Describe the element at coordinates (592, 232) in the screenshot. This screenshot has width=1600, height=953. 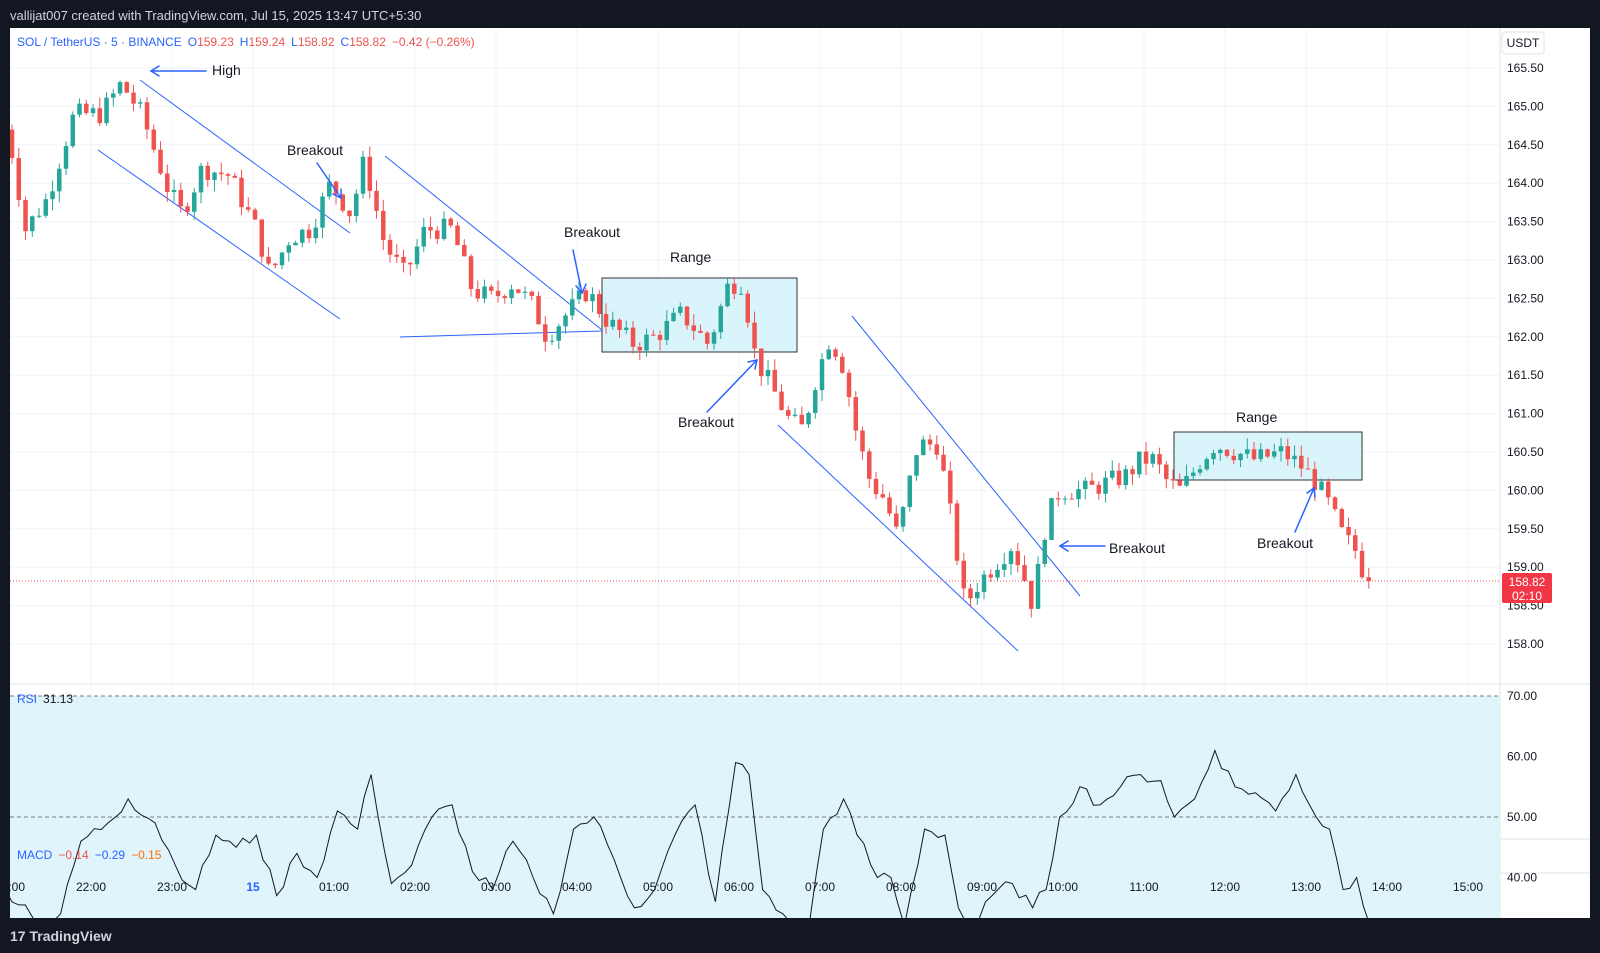
I see `label-breakout-2: Breakout` at that location.